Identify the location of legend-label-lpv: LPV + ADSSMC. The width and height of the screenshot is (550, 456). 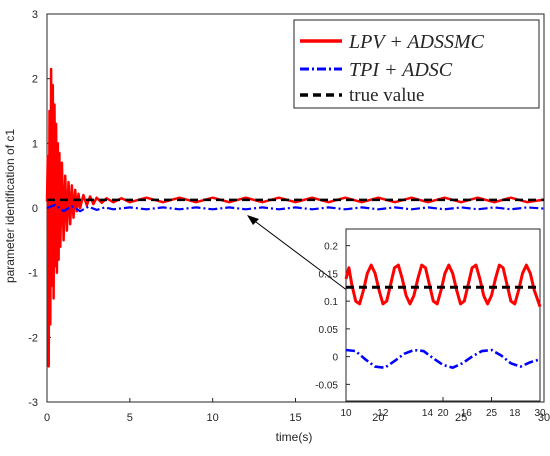
(416, 42).